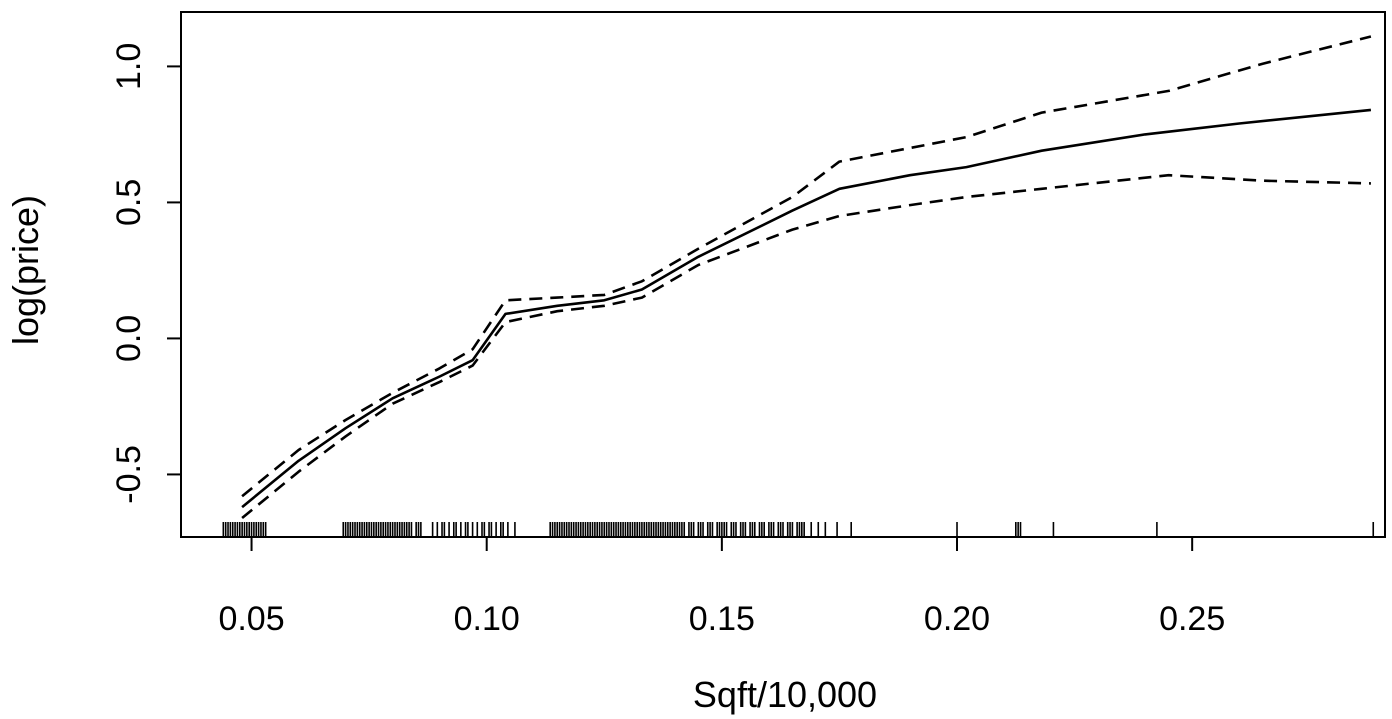 This screenshot has width=1392, height=719. Describe the element at coordinates (146, 273) in the screenshot. I see `y-axis: -0.5 0.0 0.5 1.0` at that location.